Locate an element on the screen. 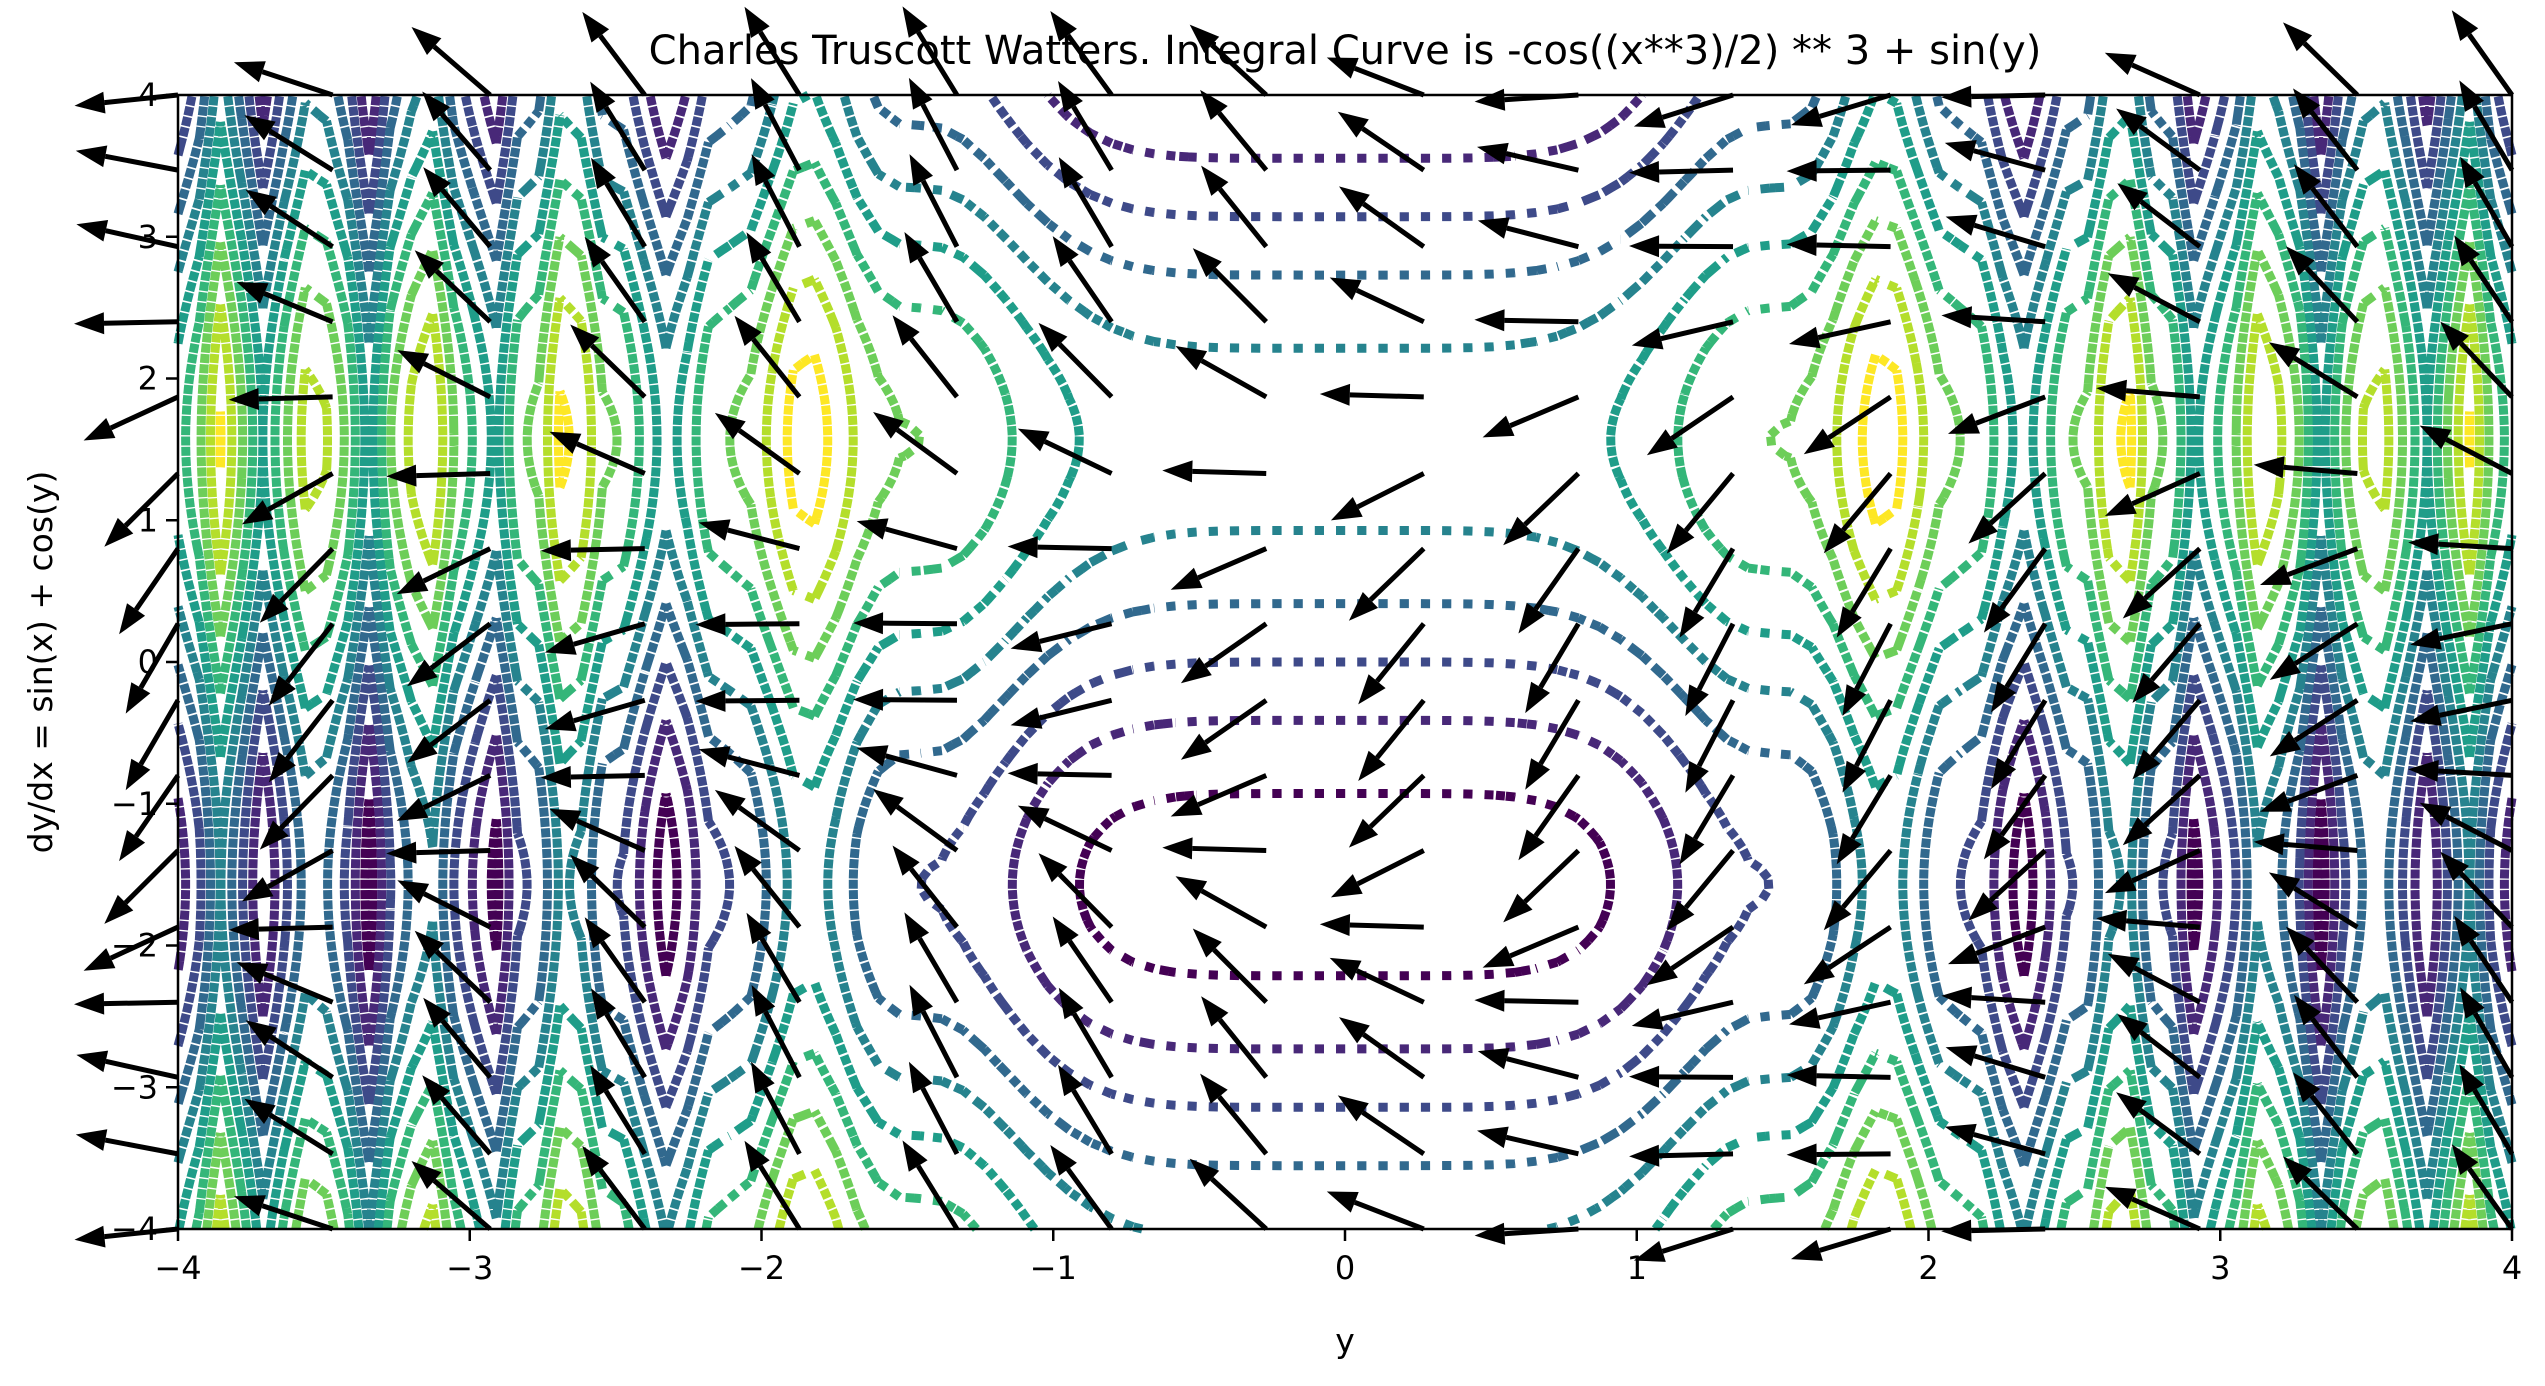 Image resolution: width=2545 pixels, height=1386 pixels. x-tick-label: 0 is located at coordinates (1345, 1268).